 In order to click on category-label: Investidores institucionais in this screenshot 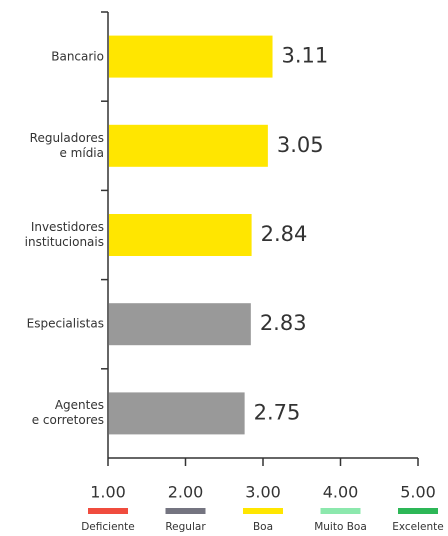, I will do `click(64, 234)`.